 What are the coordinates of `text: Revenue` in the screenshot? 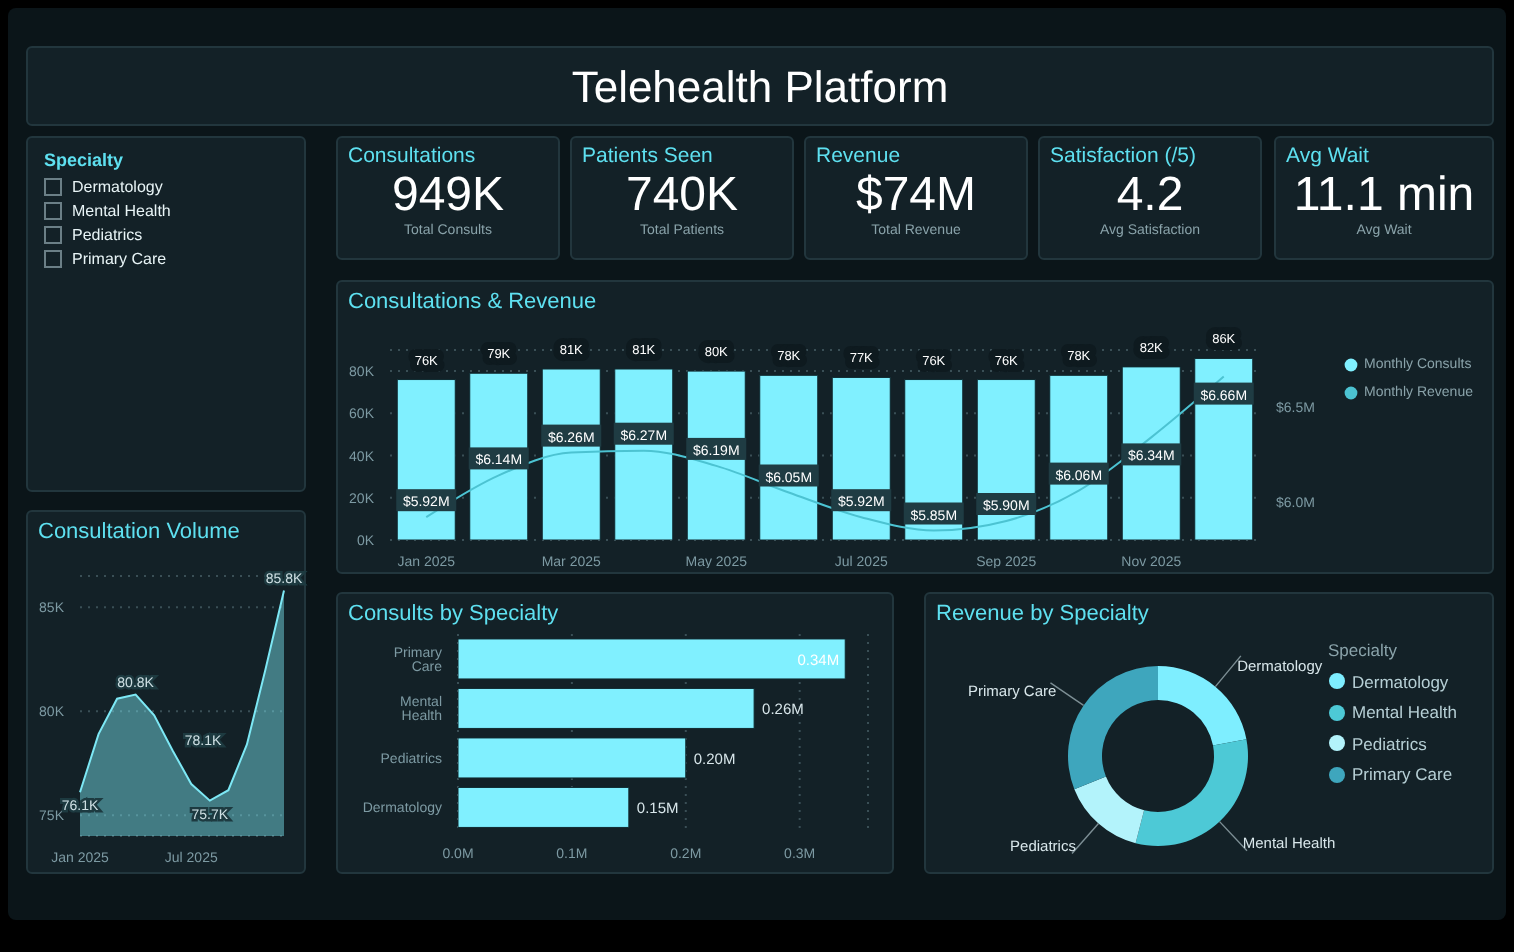 It's located at (859, 156).